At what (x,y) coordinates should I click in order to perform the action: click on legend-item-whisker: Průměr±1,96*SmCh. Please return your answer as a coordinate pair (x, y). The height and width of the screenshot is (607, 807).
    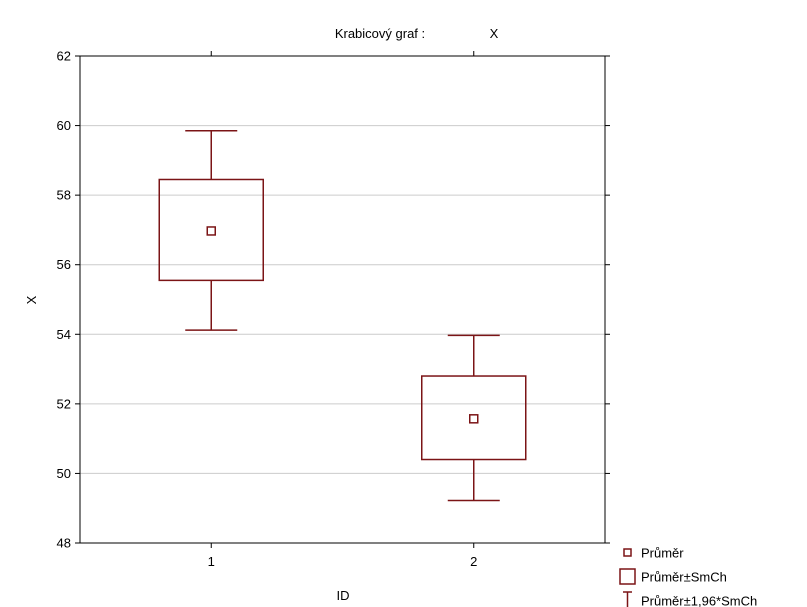
    Looking at the image, I should click on (690, 599).